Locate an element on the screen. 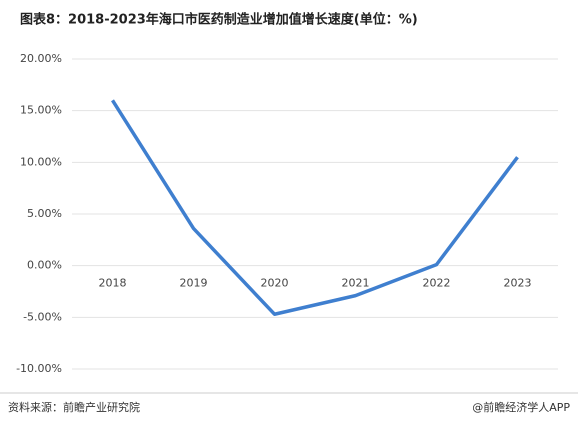 The height and width of the screenshot is (431, 578). y-tick-label: 5.00% is located at coordinates (44, 213).